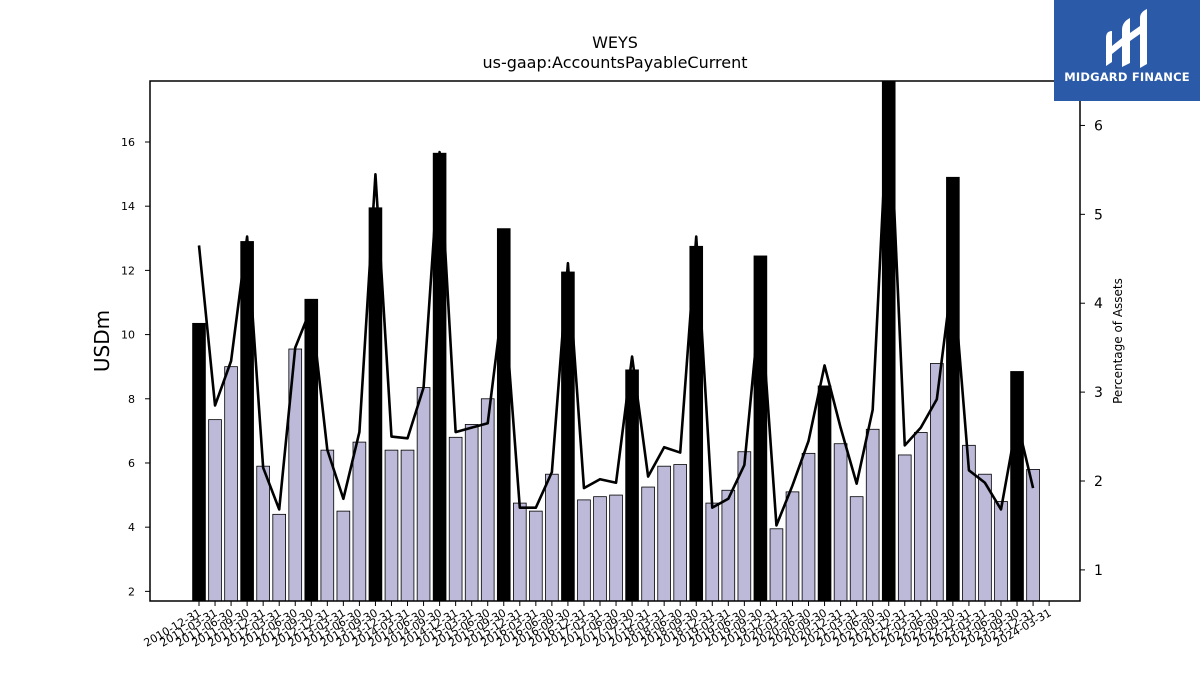  I want to click on y-axis-right: 1 2 3 4 5 6, so click(1091, 348).